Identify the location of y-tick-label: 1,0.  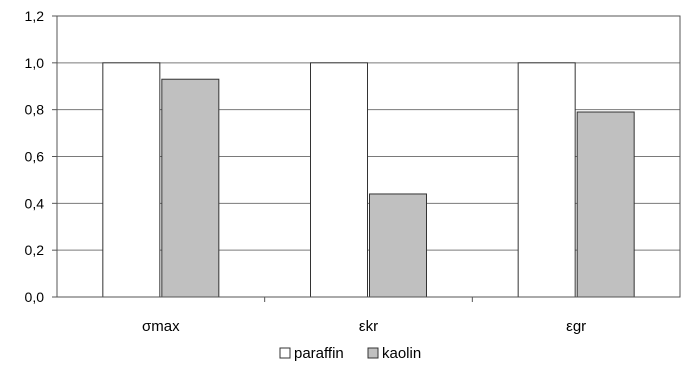
(35, 63).